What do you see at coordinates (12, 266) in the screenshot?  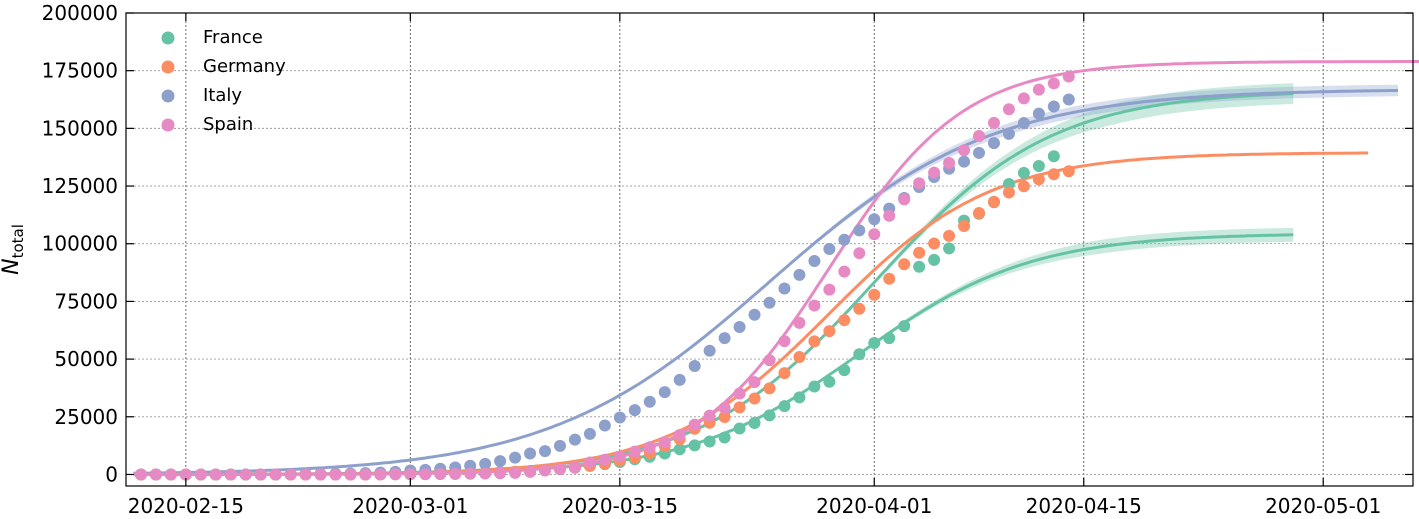 I see `y-axis-label-main: N` at bounding box center [12, 266].